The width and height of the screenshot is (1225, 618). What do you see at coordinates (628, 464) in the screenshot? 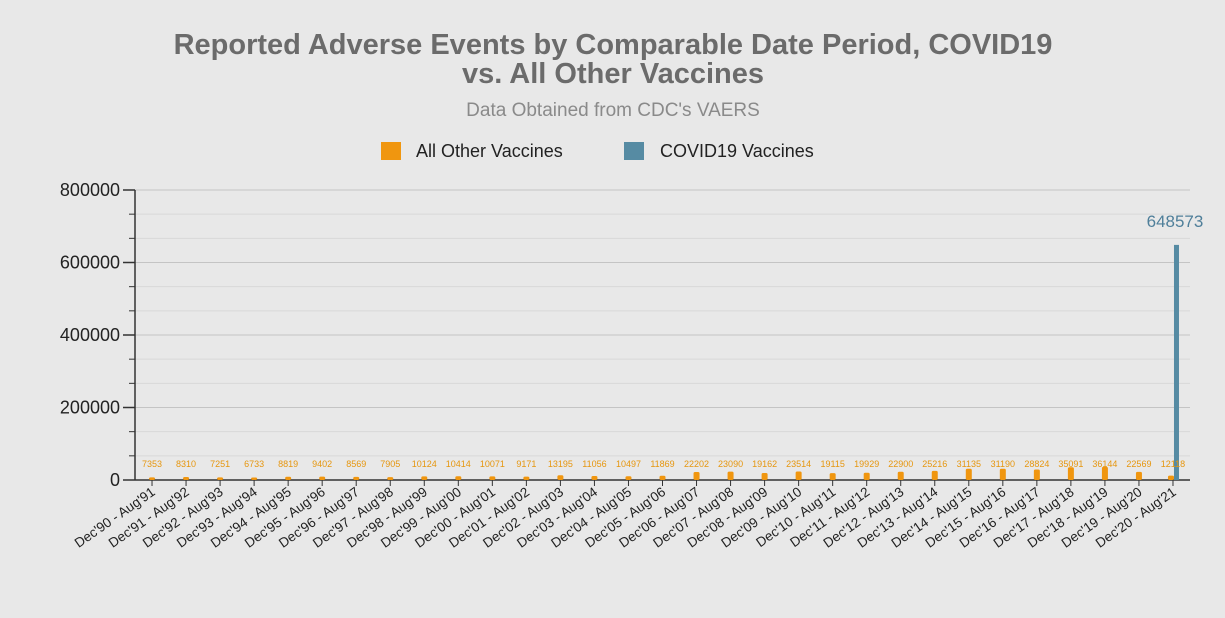
I see `data-label-other: 10497` at bounding box center [628, 464].